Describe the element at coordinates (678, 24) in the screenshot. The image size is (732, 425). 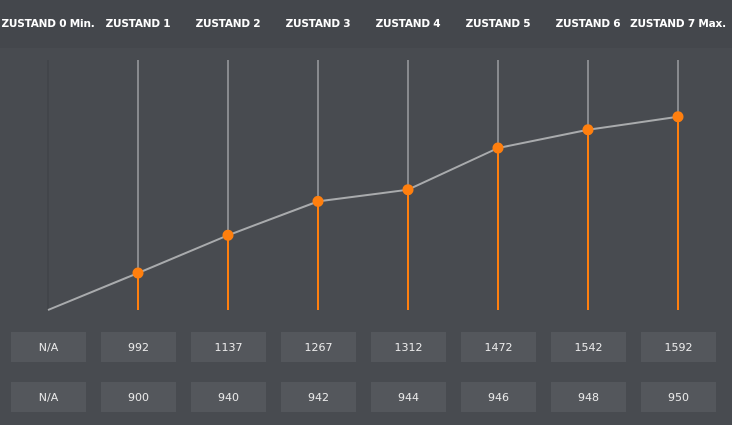
I see `column-header-zustand-7: ZUSTAND 7 Max.` at that location.